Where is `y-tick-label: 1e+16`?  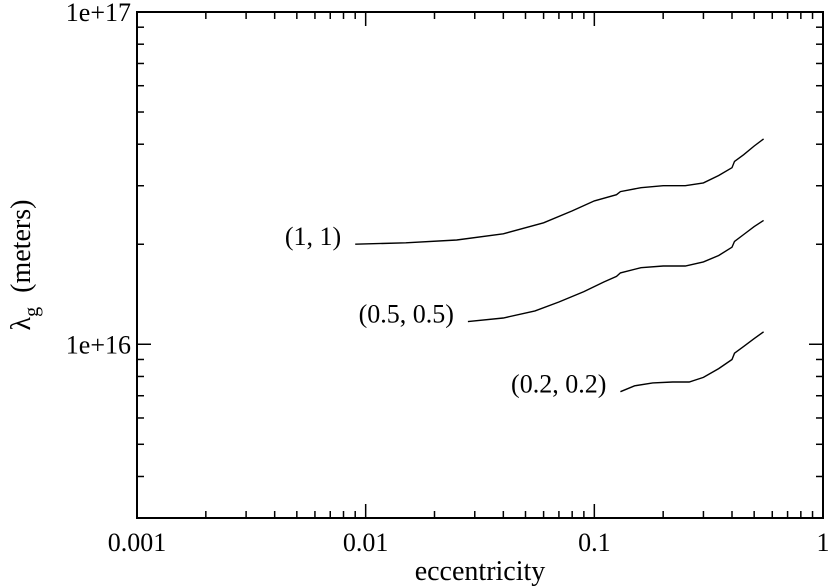
y-tick-label: 1e+16 is located at coordinates (98, 344).